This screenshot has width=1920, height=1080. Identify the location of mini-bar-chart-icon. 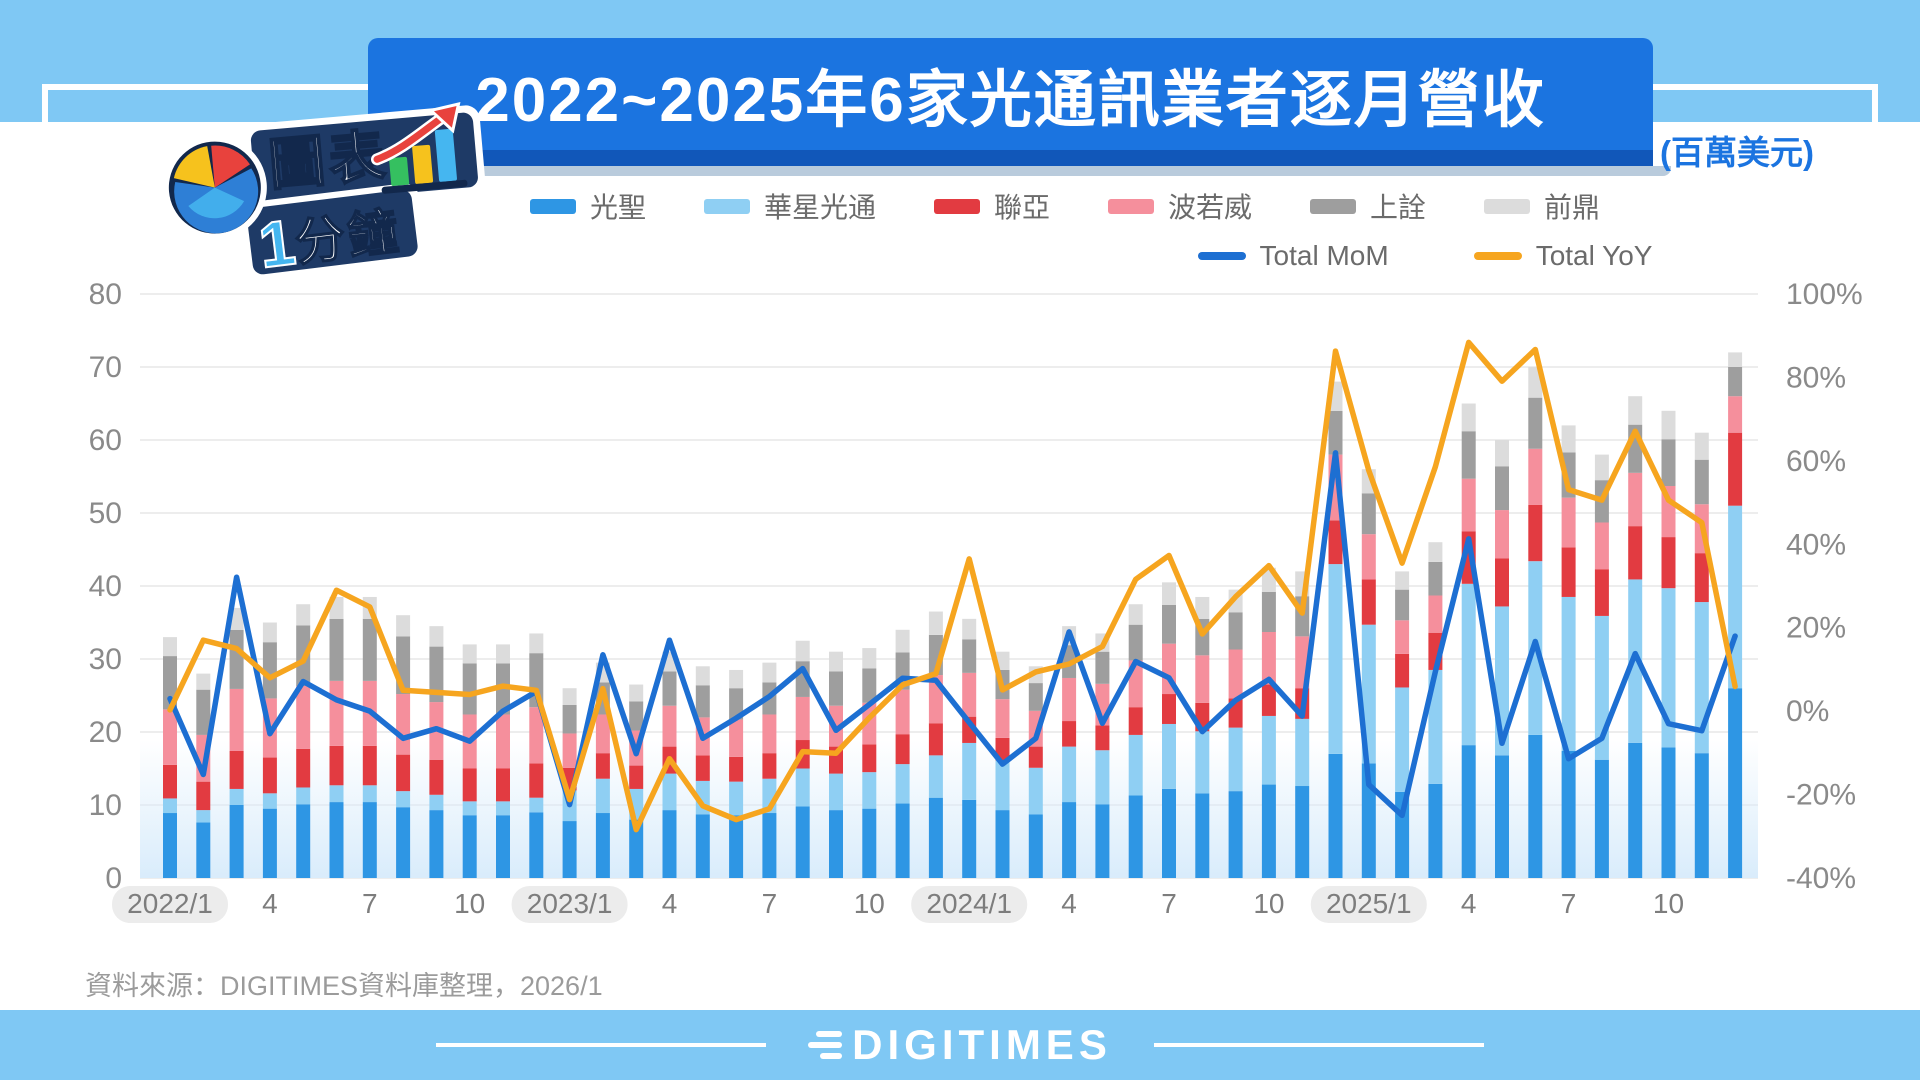
(419, 148).